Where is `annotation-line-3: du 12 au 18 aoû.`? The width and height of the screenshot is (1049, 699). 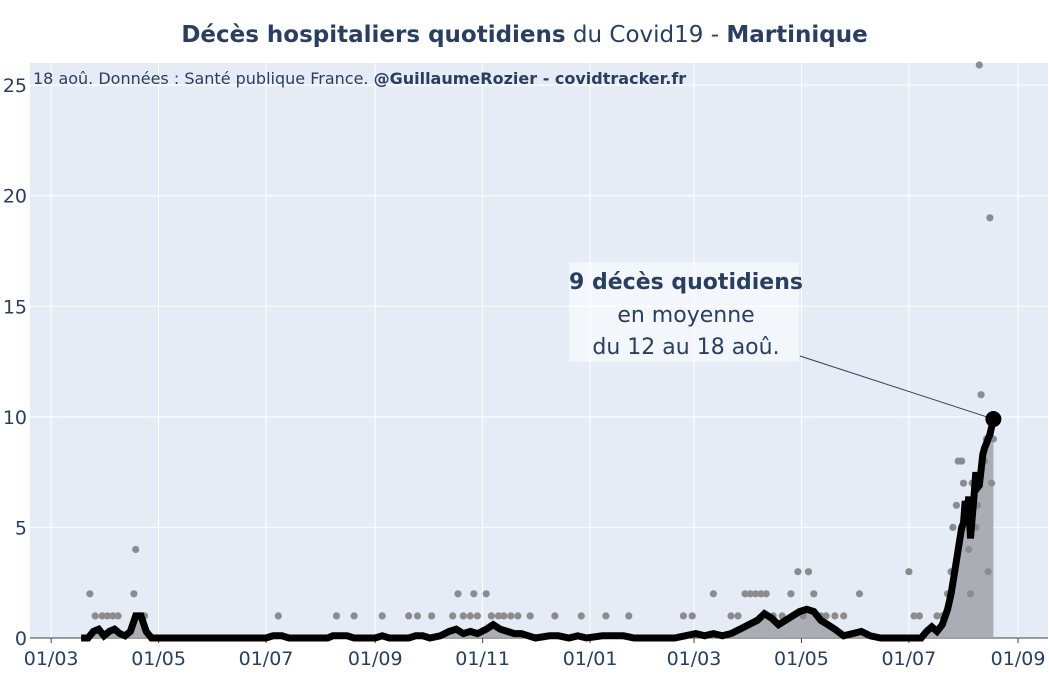 annotation-line-3: du 12 au 18 aoû. is located at coordinates (685, 347).